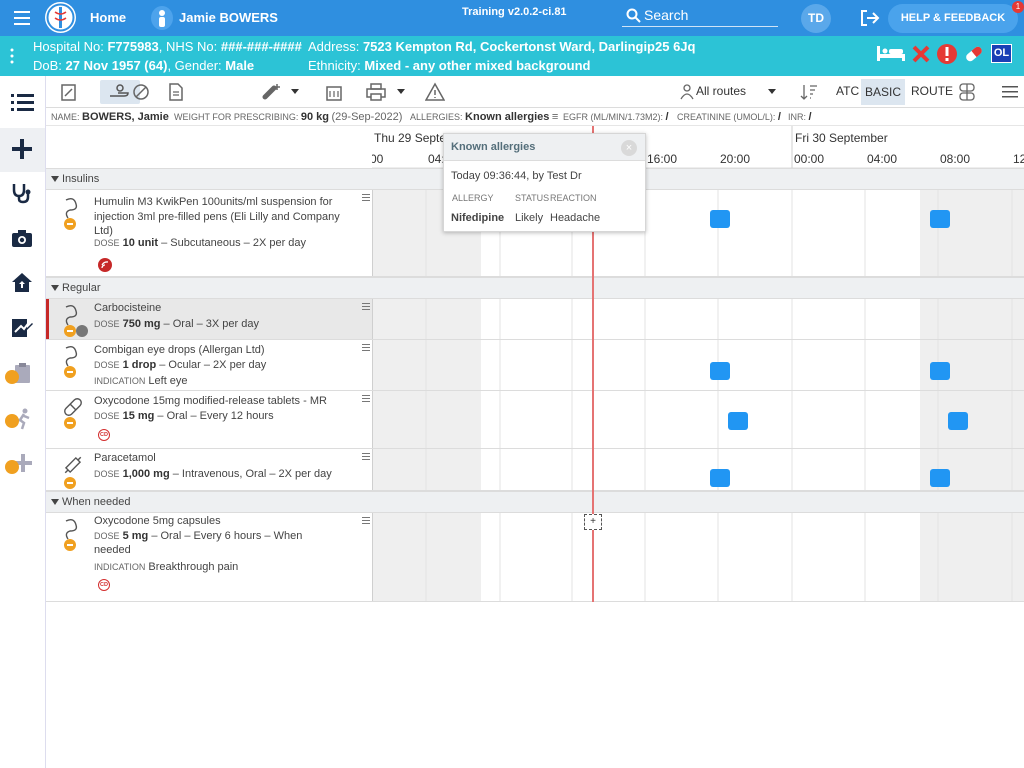 This screenshot has width=1024, height=768. What do you see at coordinates (141, 92) in the screenshot?
I see `pill-icon` at bounding box center [141, 92].